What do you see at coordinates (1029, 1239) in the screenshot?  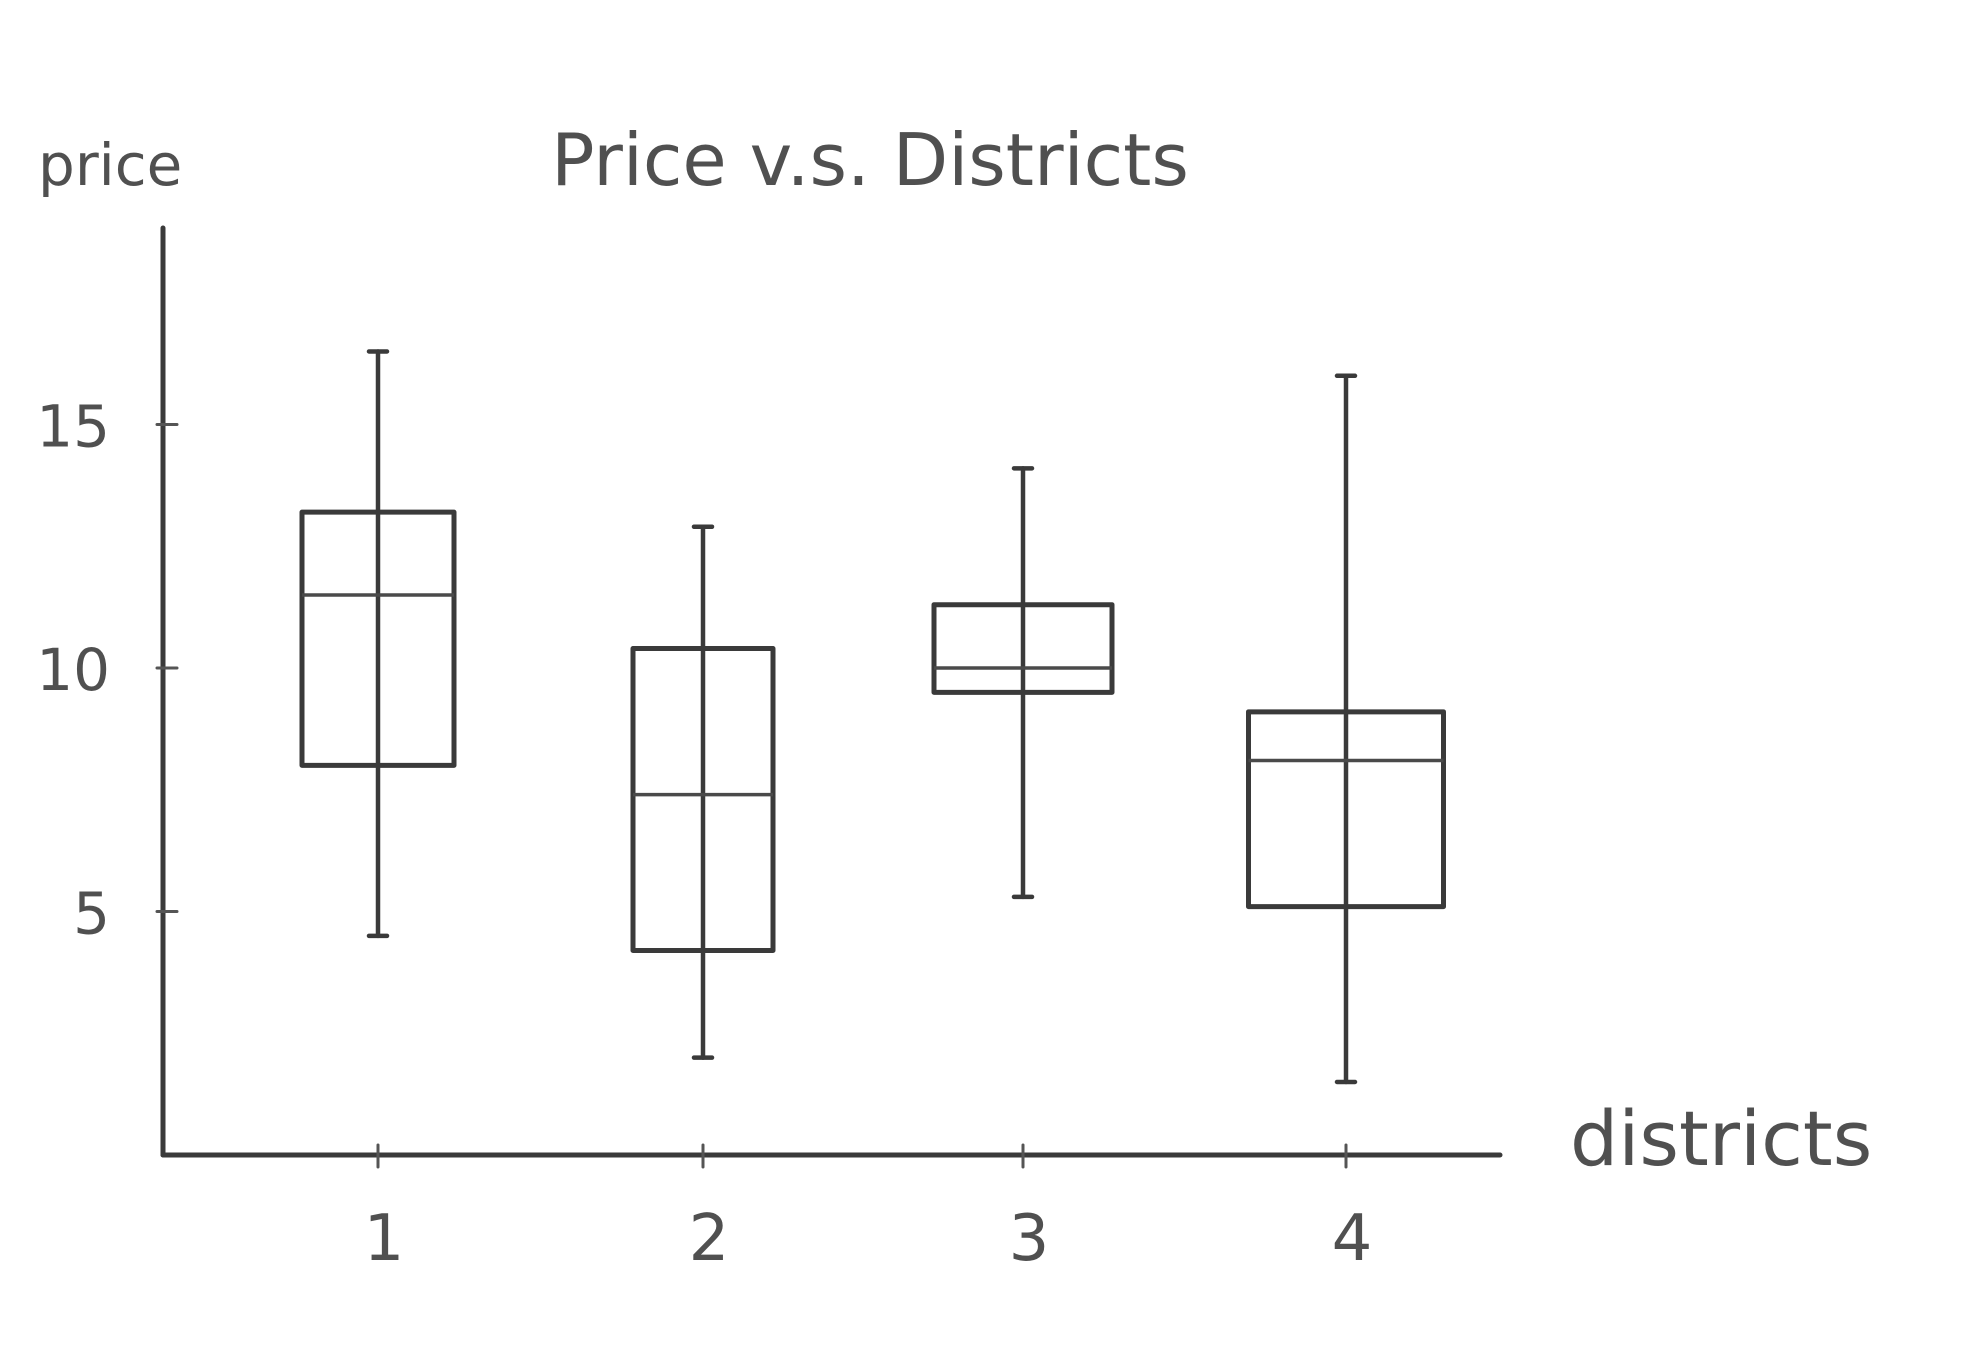 I see `x-tick-label: 3` at bounding box center [1029, 1239].